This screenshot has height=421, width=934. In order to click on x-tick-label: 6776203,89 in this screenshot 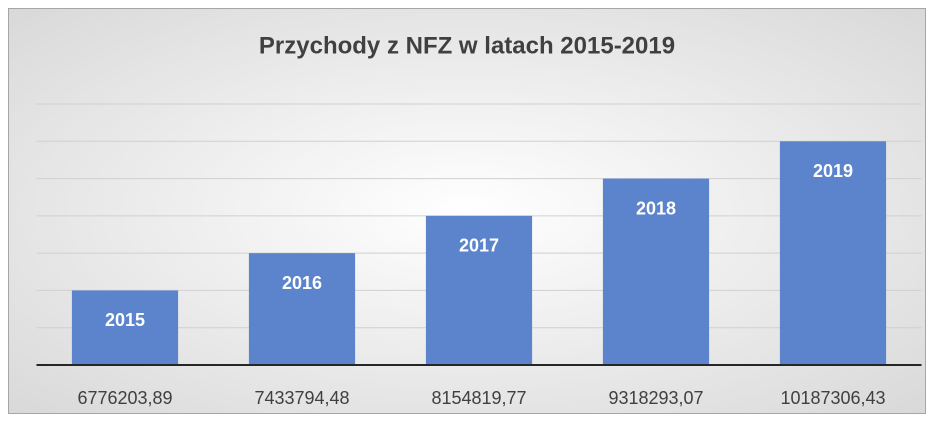, I will do `click(124, 398)`.